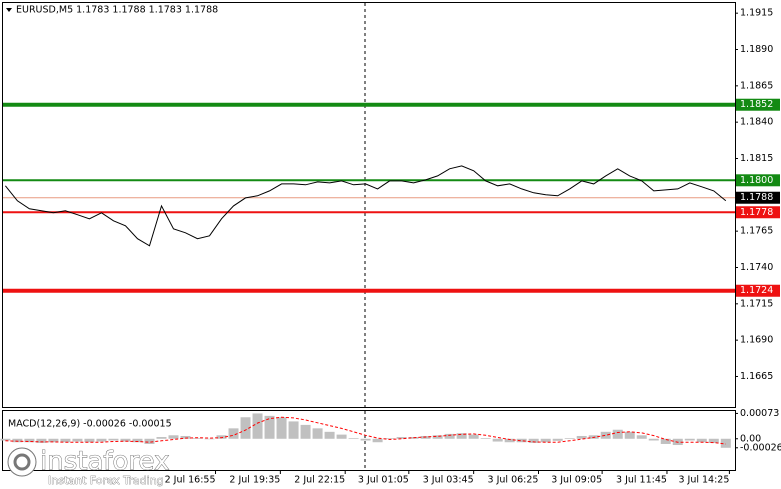  I want to click on level-label: 1.1800, so click(756, 180).